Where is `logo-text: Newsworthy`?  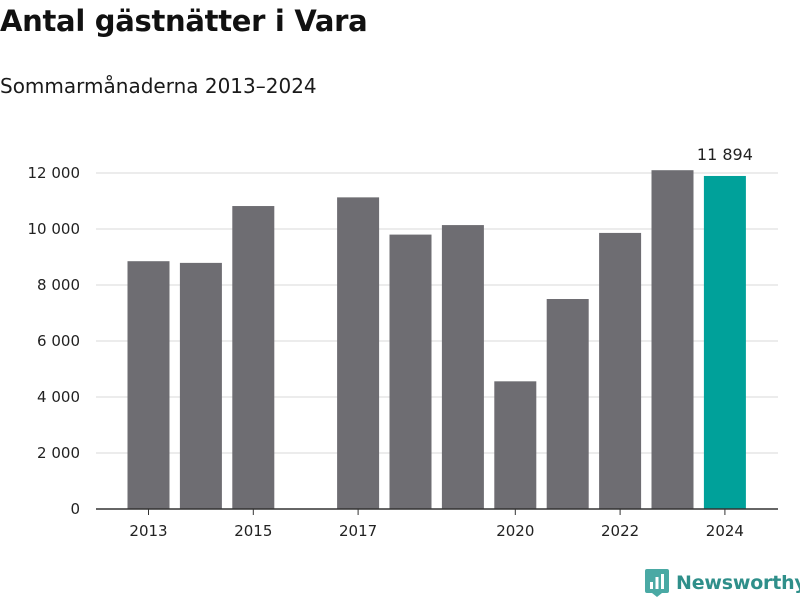 logo-text: Newsworthy is located at coordinates (738, 583).